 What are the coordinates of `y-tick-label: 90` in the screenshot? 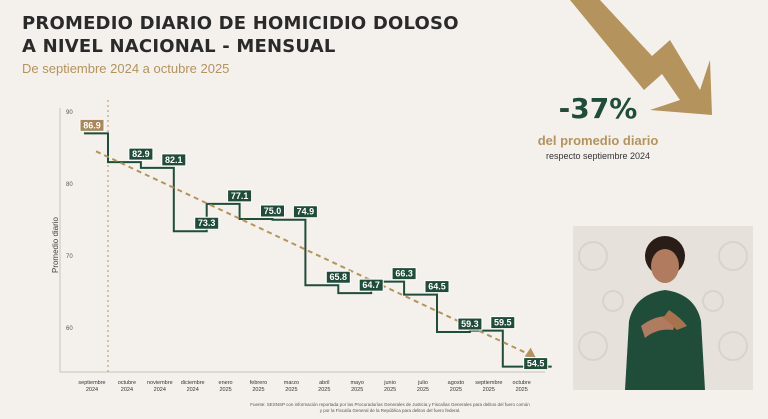 It's located at (69, 113).